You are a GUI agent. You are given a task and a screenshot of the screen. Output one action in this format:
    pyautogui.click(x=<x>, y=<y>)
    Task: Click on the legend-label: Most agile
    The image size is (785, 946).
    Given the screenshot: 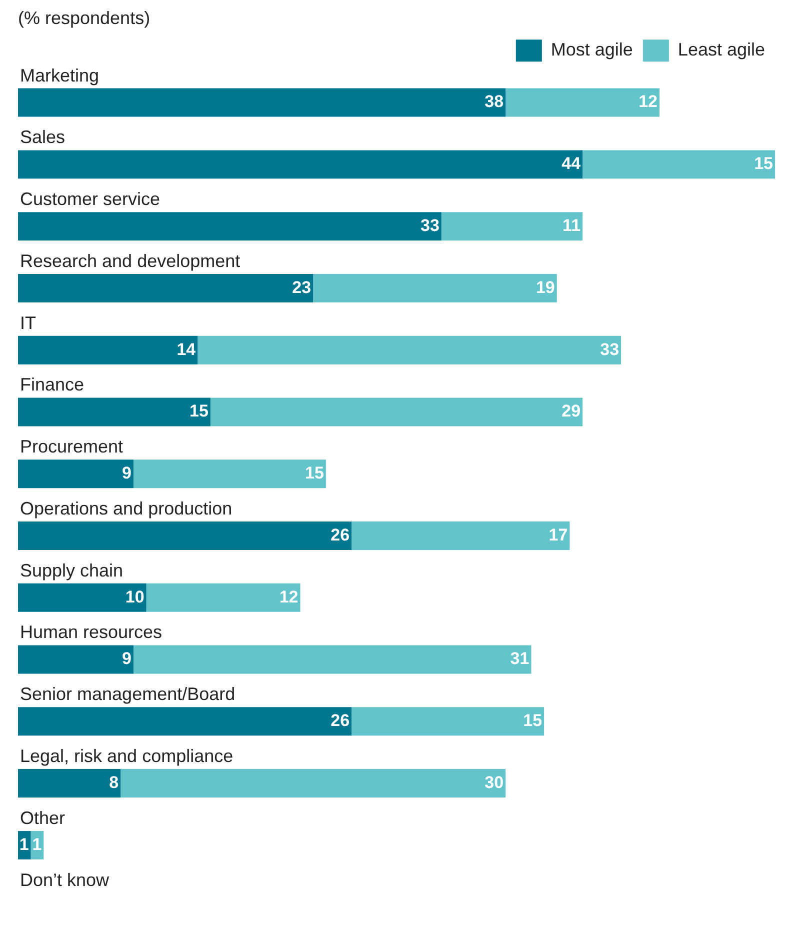 What is the action you would take?
    pyautogui.click(x=591, y=50)
    